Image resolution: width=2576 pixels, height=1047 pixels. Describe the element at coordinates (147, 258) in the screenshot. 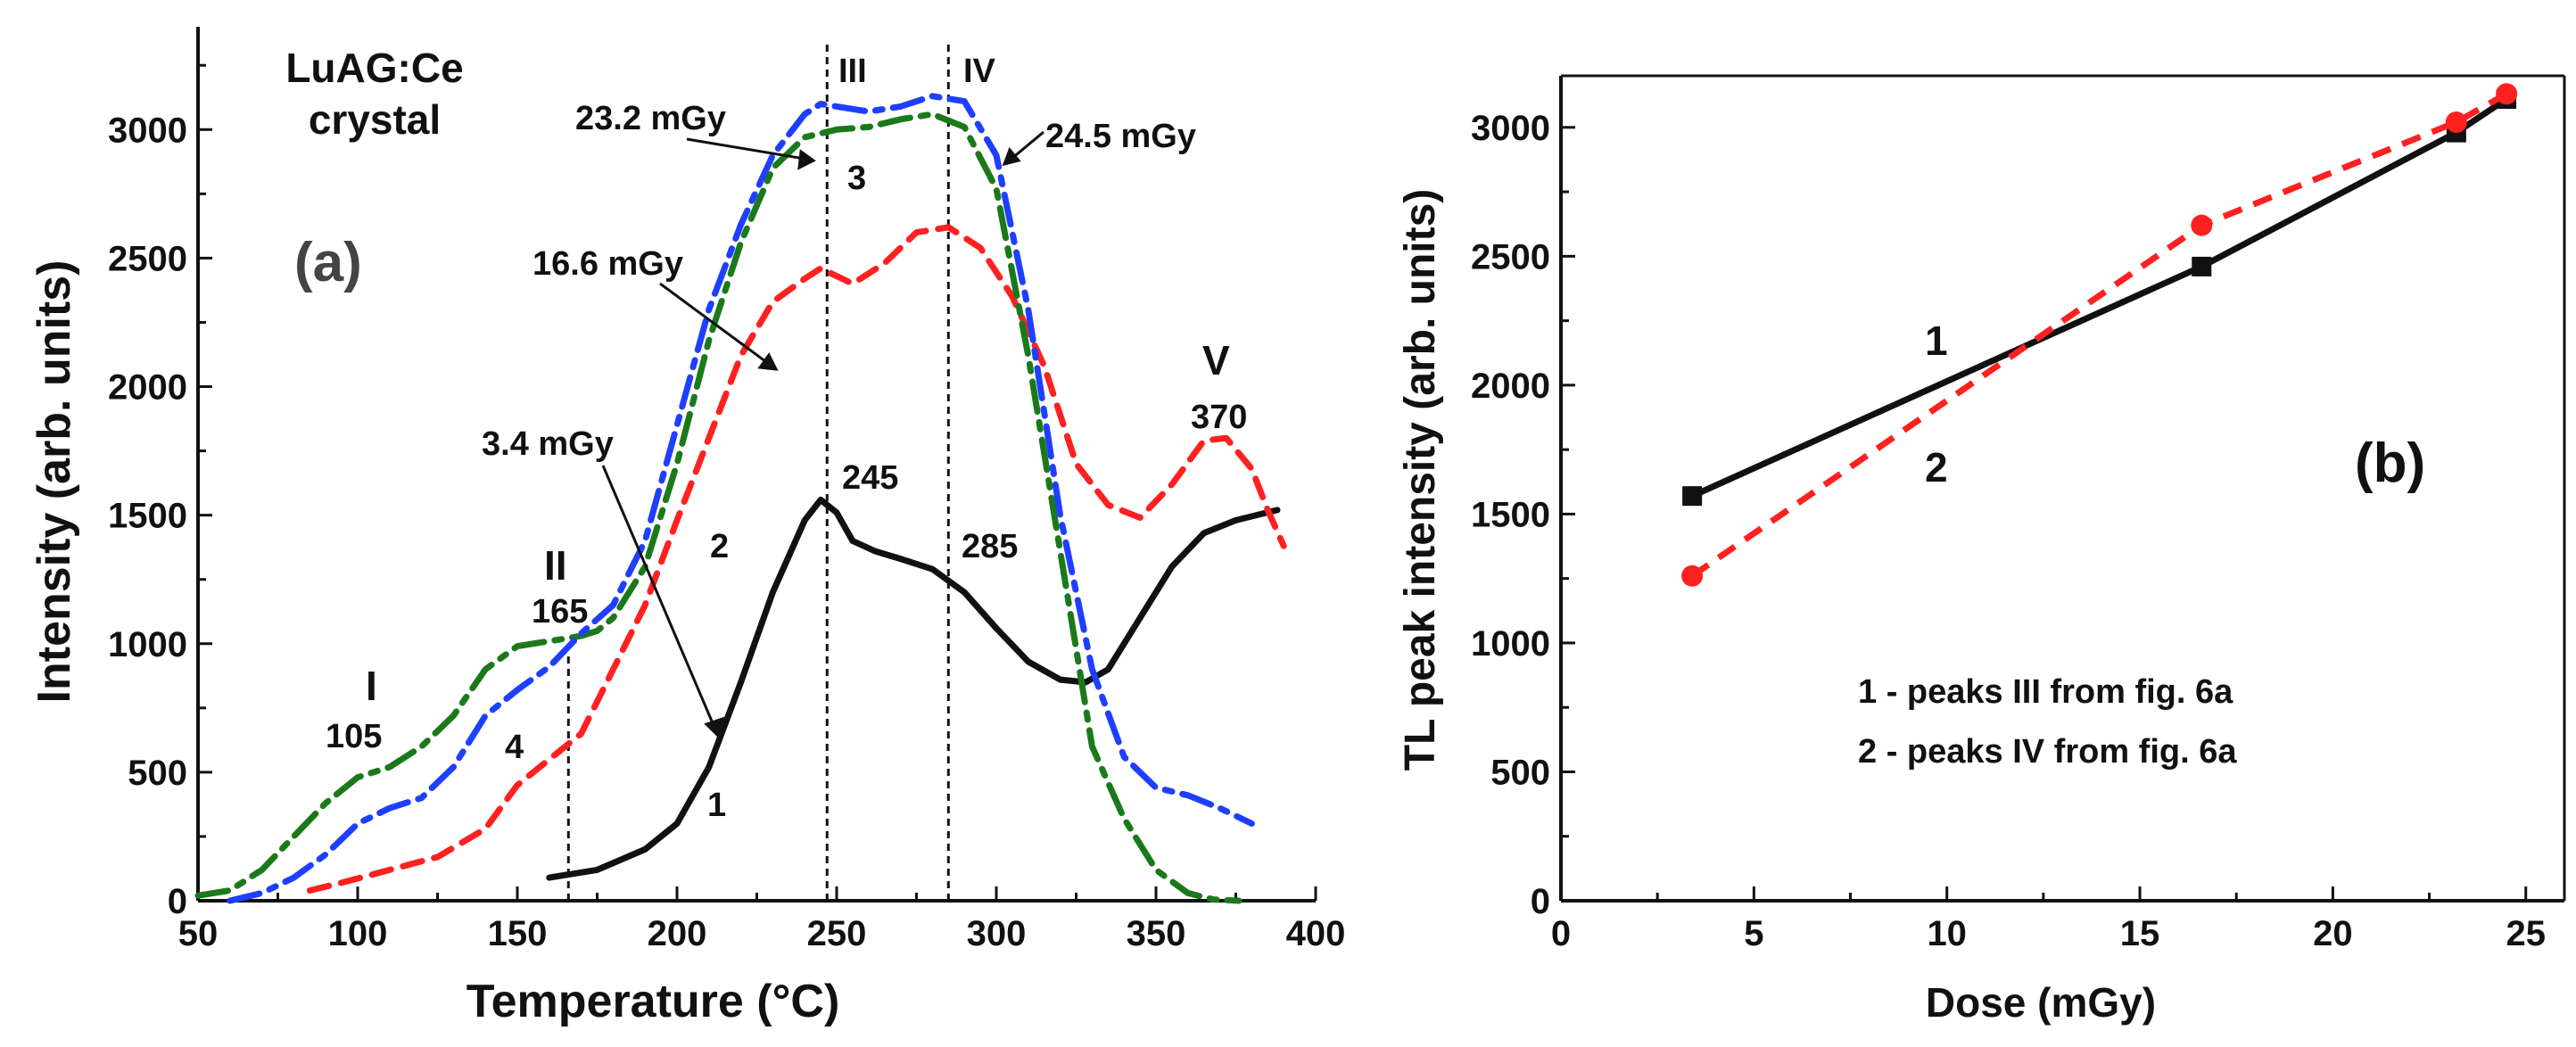

I see `panel-a-y-tick-label: 2500` at that location.